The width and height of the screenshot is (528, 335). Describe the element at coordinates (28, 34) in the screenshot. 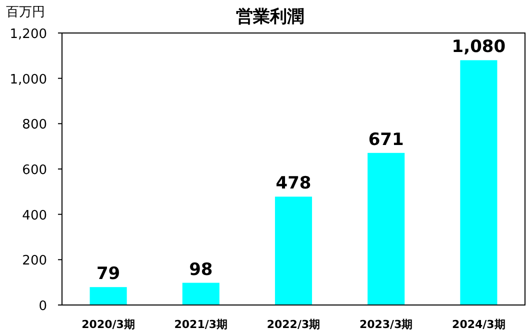

I see `y-tick-label: 1,200` at that location.